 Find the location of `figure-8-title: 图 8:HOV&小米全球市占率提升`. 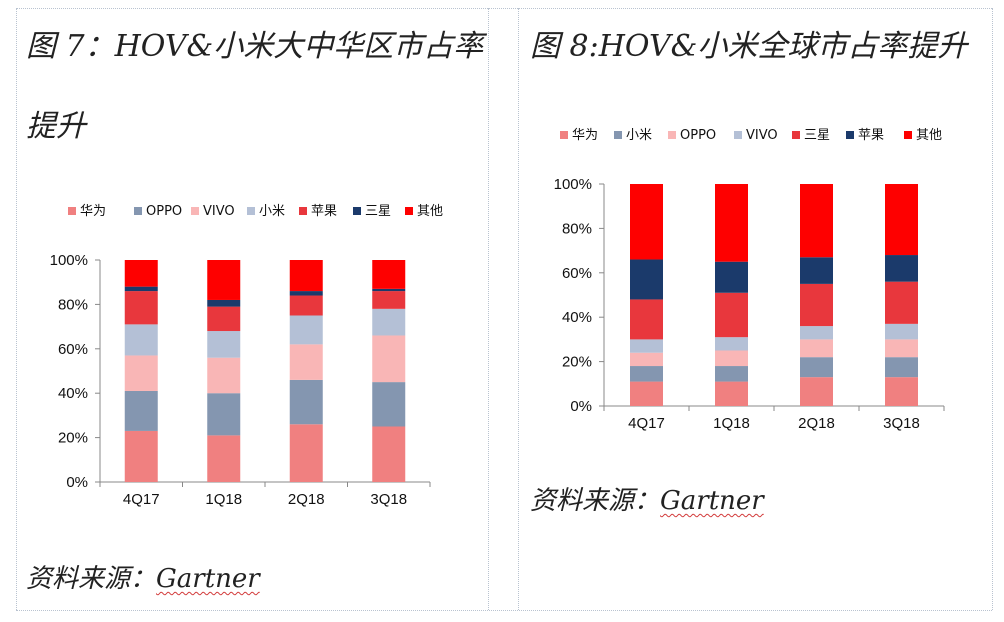

figure-8-title: 图 8:HOV&小米全球市占率提升 is located at coordinates (749, 46).